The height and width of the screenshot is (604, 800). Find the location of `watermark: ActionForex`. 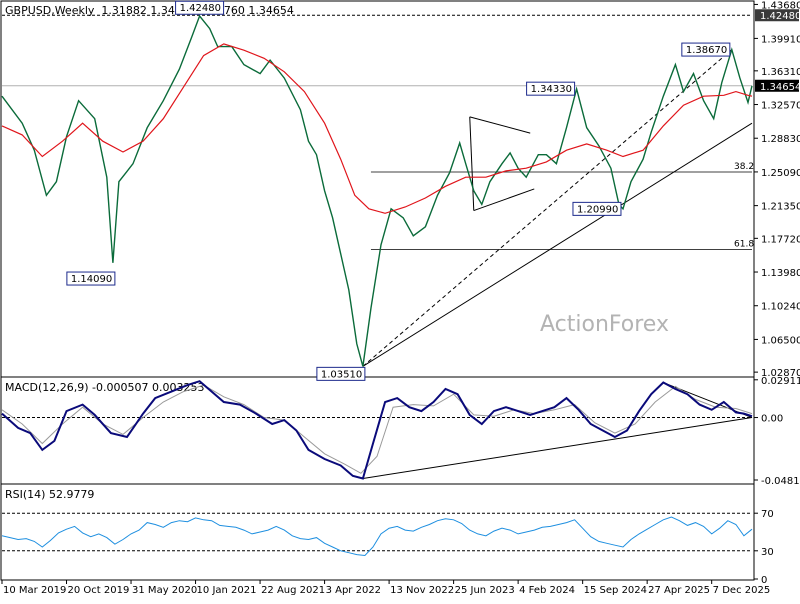

watermark: ActionForex is located at coordinates (604, 324).